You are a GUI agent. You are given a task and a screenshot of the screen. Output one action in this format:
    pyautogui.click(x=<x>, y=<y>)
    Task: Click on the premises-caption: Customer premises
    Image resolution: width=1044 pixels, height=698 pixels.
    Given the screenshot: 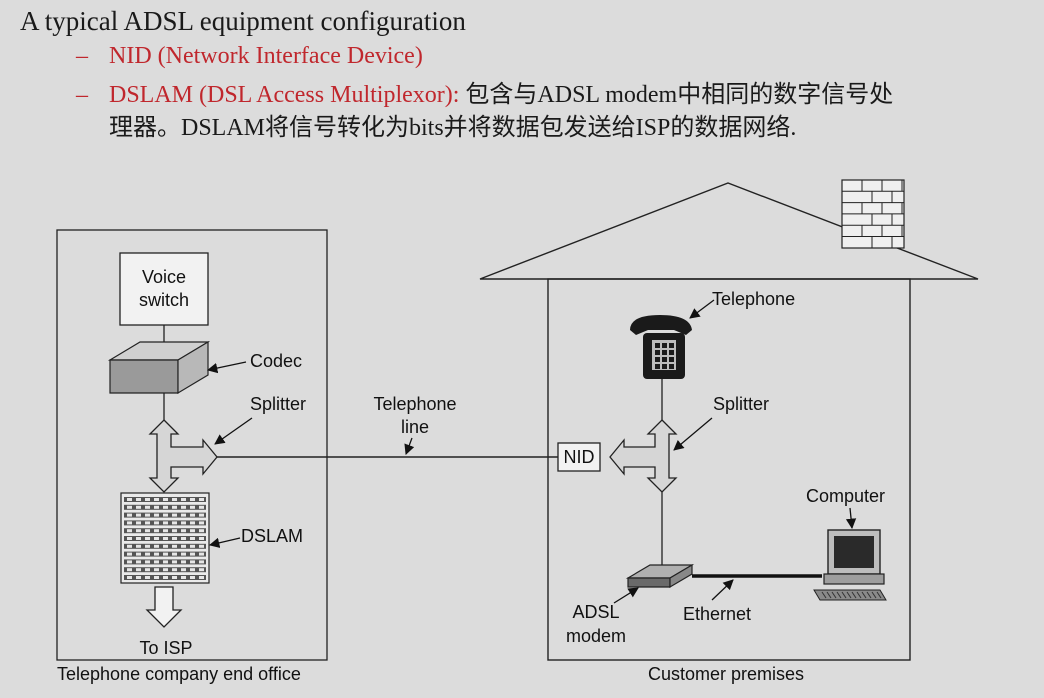 What is the action you would take?
    pyautogui.click(x=726, y=674)
    